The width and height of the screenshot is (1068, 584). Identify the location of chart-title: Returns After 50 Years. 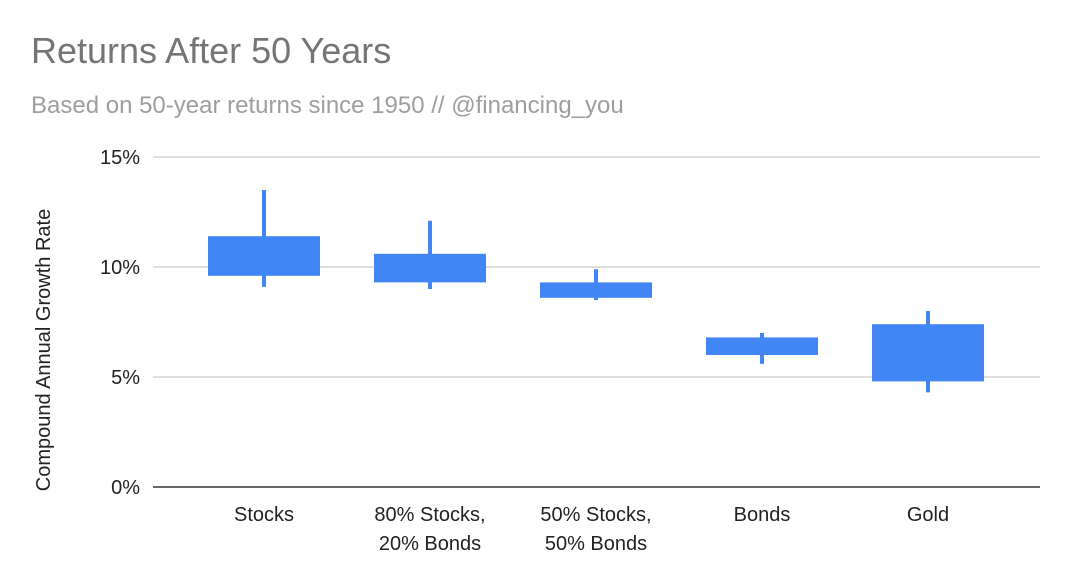
(211, 50).